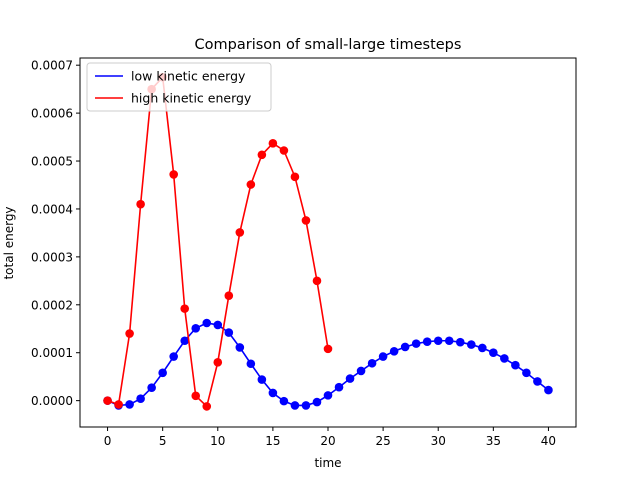 Image resolution: width=640 pixels, height=480 pixels. Describe the element at coordinates (493, 441) in the screenshot. I see `x-tick-label: 35` at that location.